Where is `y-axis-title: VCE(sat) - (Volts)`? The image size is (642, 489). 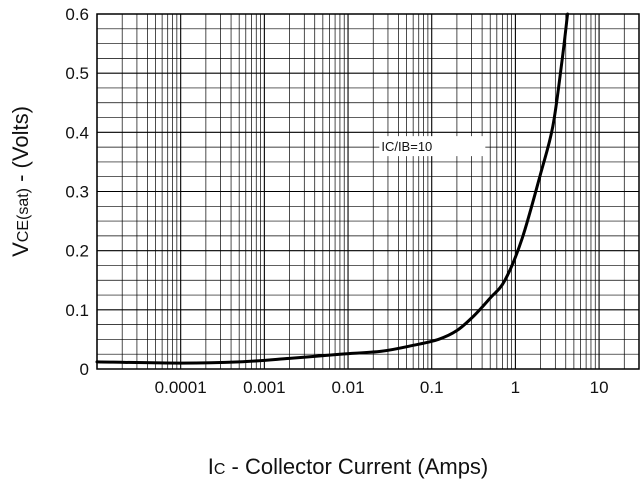 y-axis-title: VCE(sat) - (Volts) is located at coordinates (20, 181).